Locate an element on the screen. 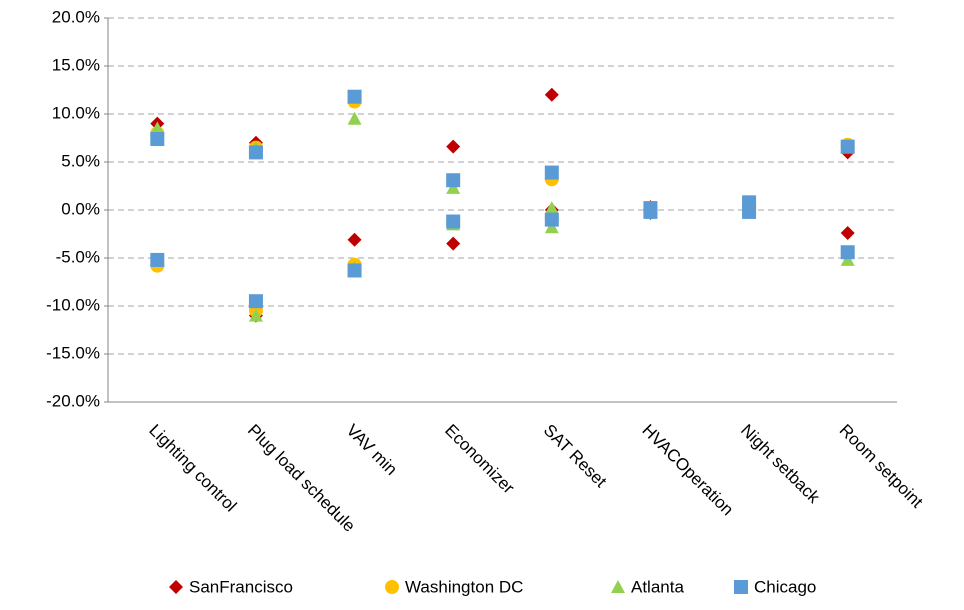  x-tick-label: SAT Reset is located at coordinates (575, 456).